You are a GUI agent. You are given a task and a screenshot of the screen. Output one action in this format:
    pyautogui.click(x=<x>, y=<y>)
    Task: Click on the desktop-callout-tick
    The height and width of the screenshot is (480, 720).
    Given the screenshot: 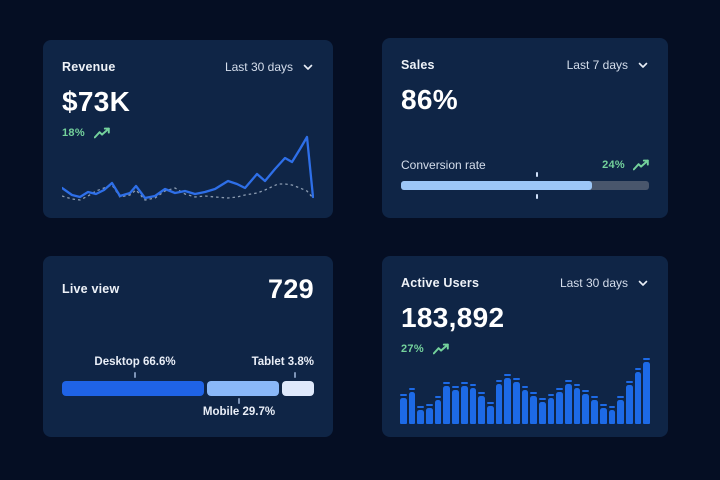 What is the action you would take?
    pyautogui.click(x=135, y=375)
    